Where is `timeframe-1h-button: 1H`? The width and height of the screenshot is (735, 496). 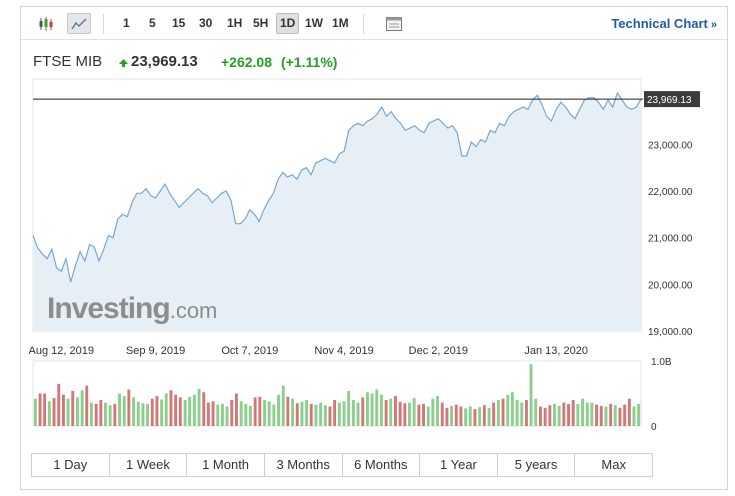
timeframe-1h-button: 1H is located at coordinates (235, 23).